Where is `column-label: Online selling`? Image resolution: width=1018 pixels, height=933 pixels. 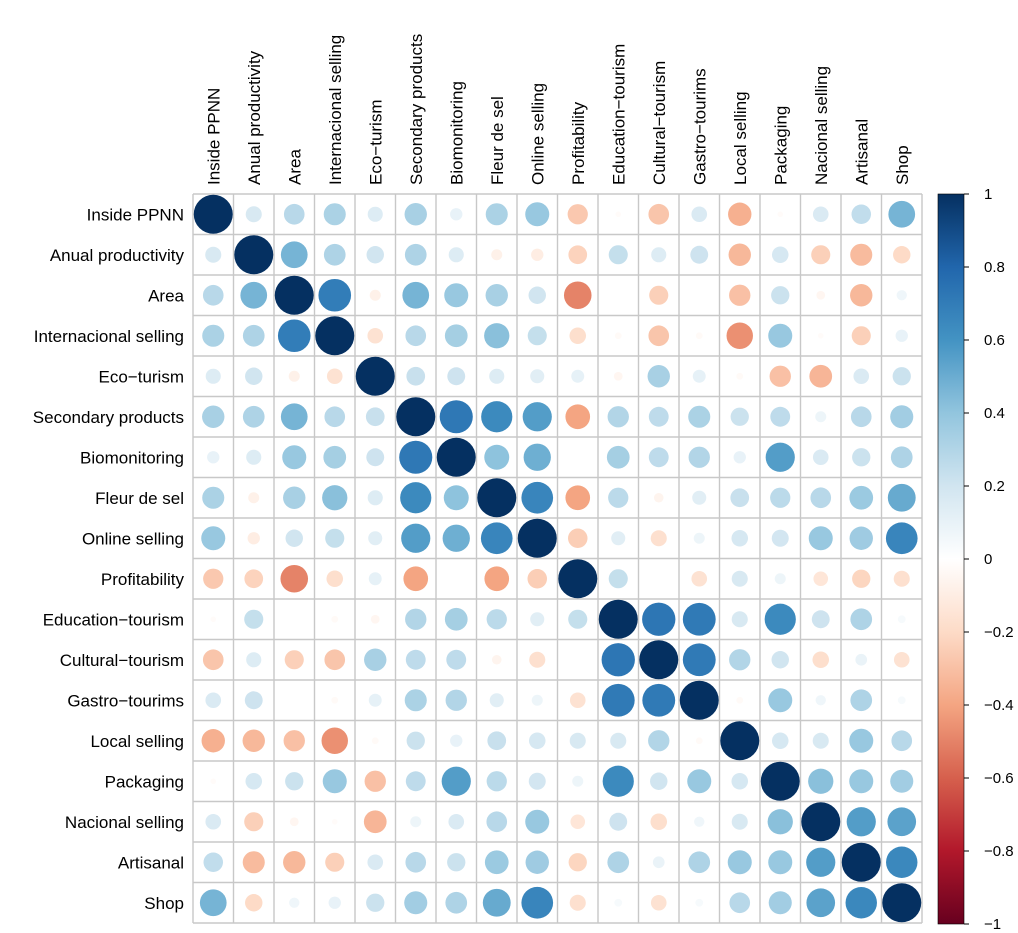 column-label: Online selling is located at coordinates (537, 134).